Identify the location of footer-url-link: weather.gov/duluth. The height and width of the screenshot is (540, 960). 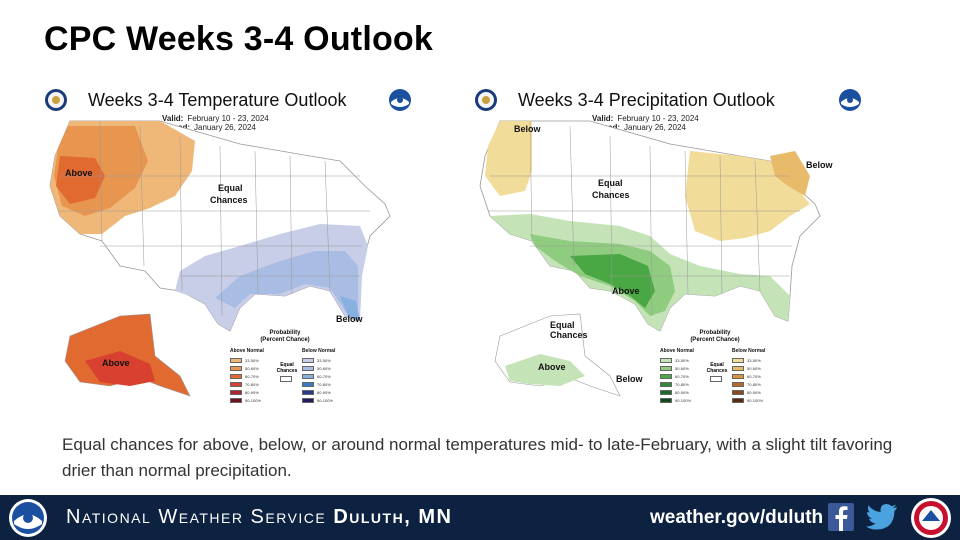
(737, 517).